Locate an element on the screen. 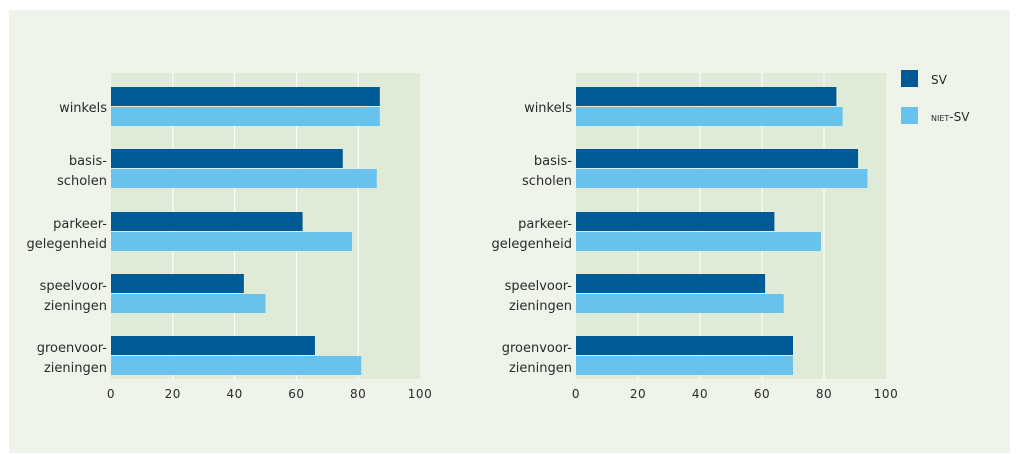  left-category-label: groenvoor-zieningen is located at coordinates (72, 358).